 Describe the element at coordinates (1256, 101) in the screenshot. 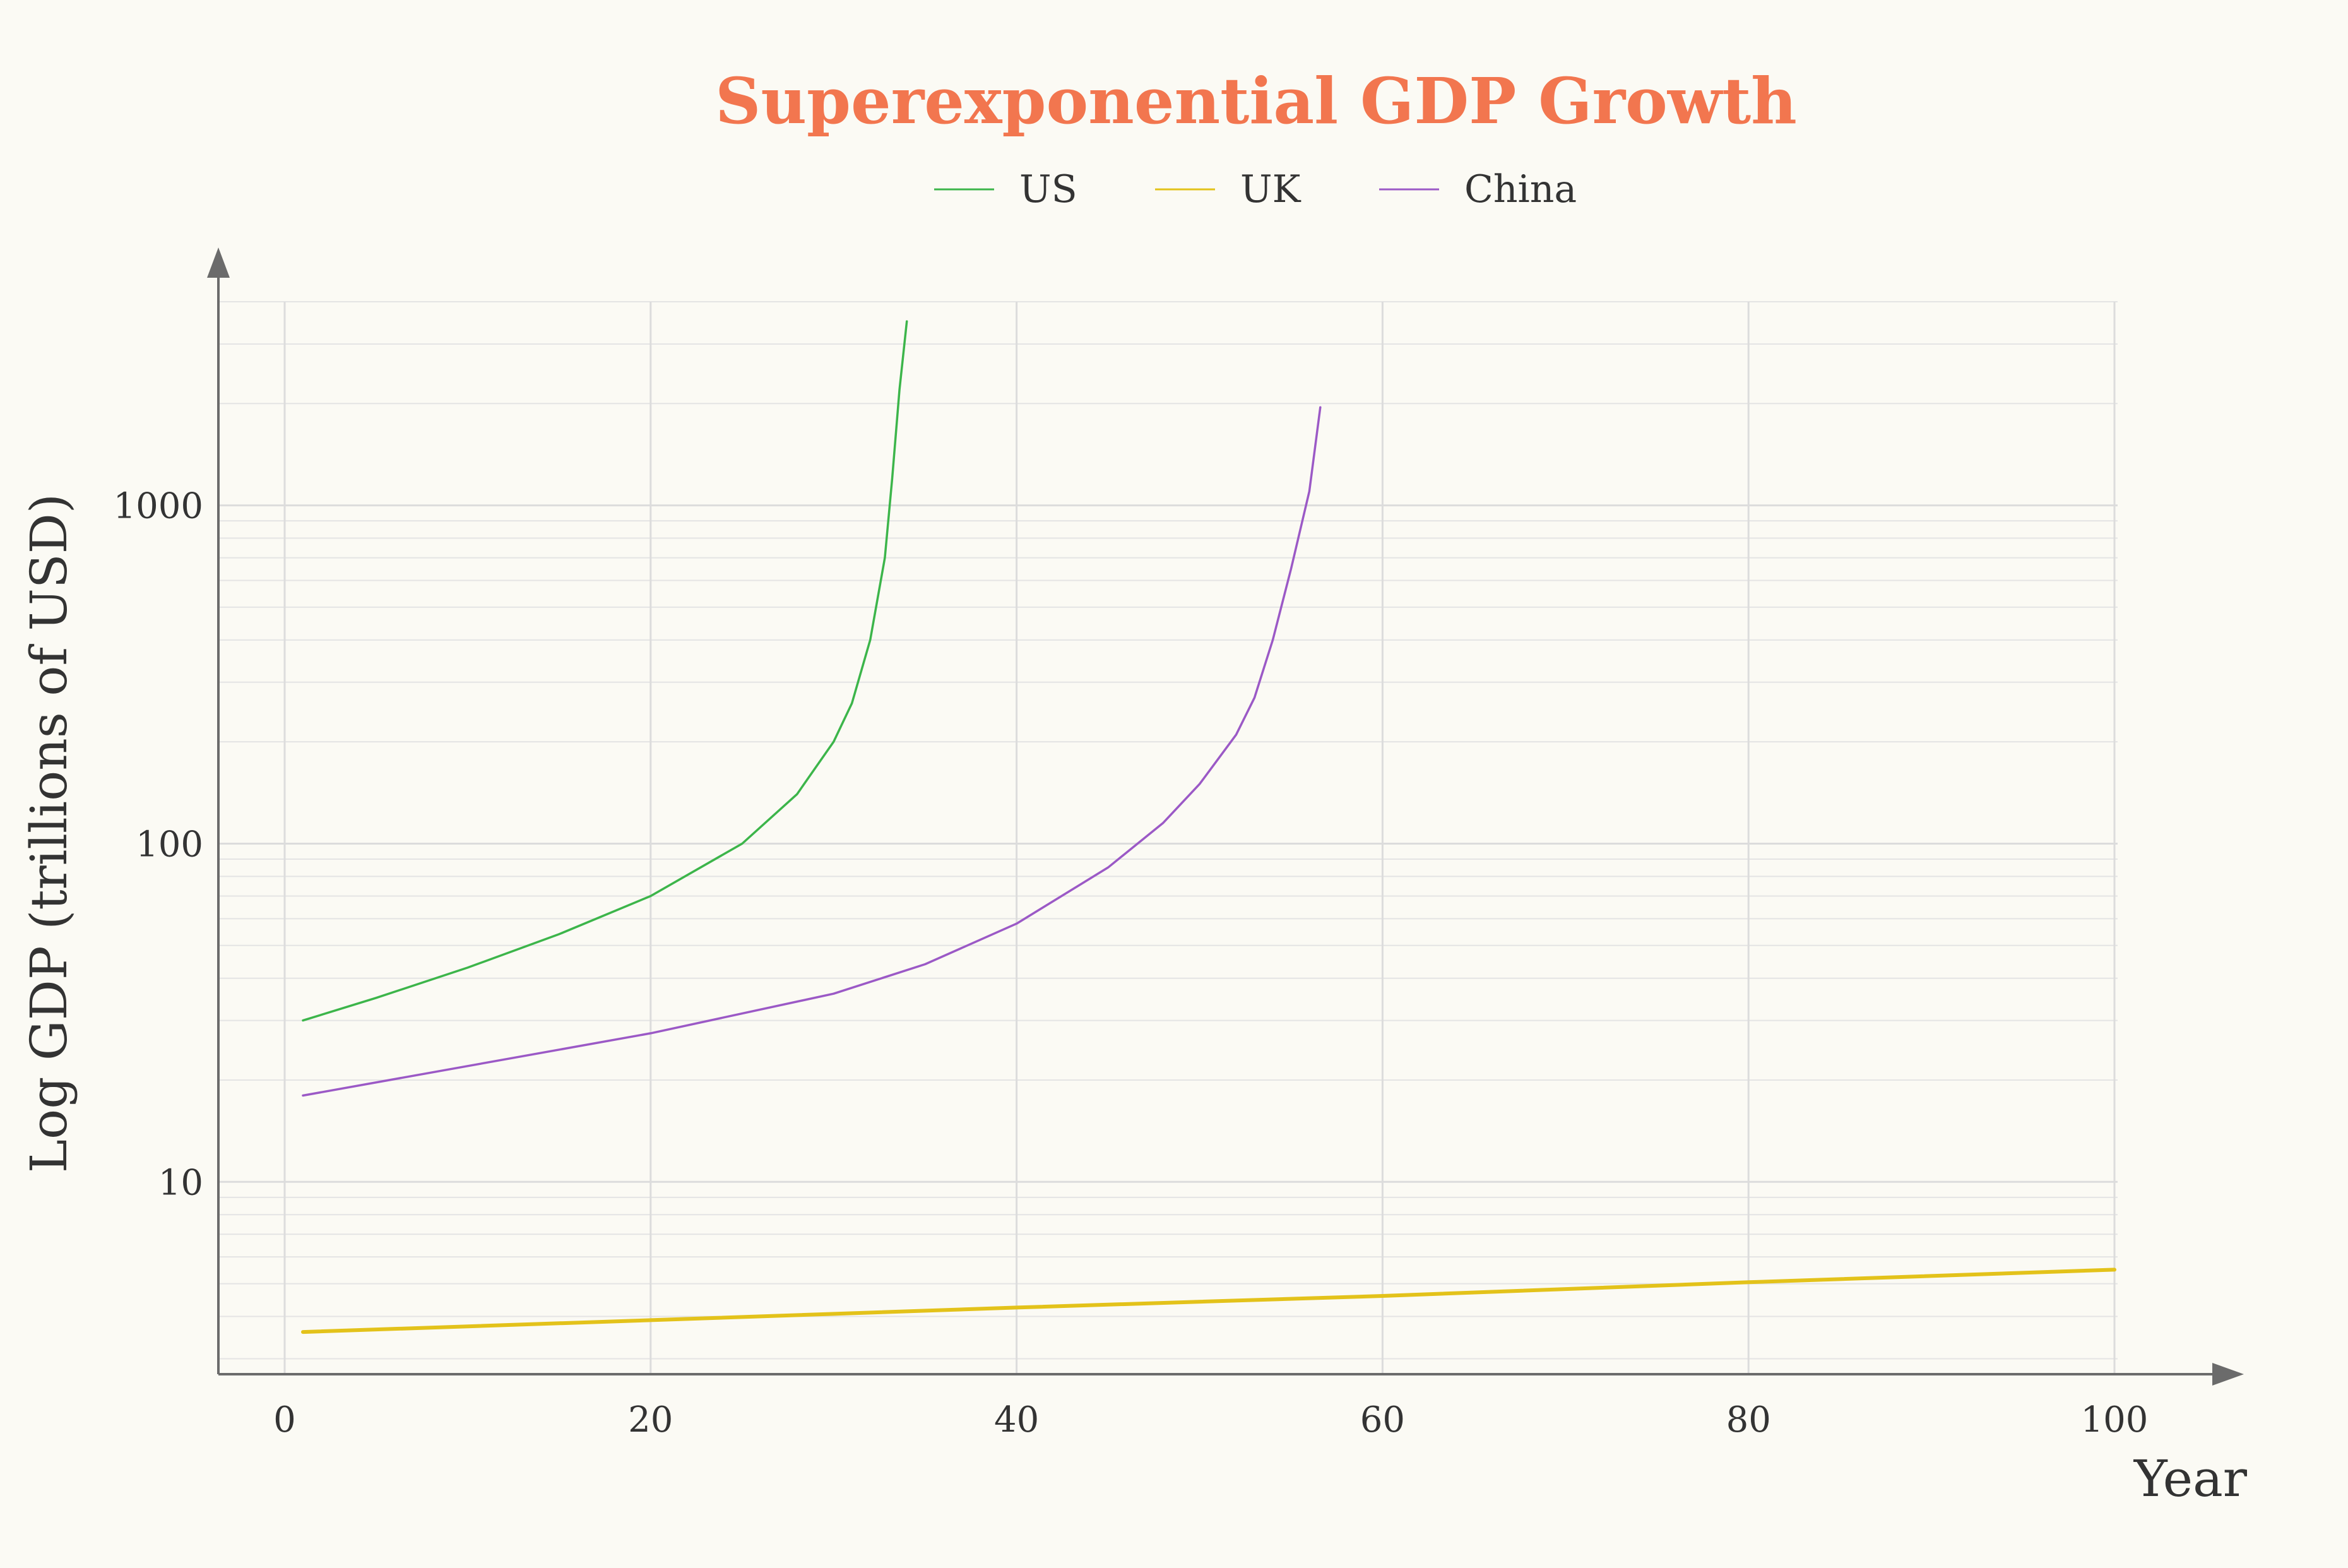

I see `chart-title: Superexponential GDP Growth` at that location.